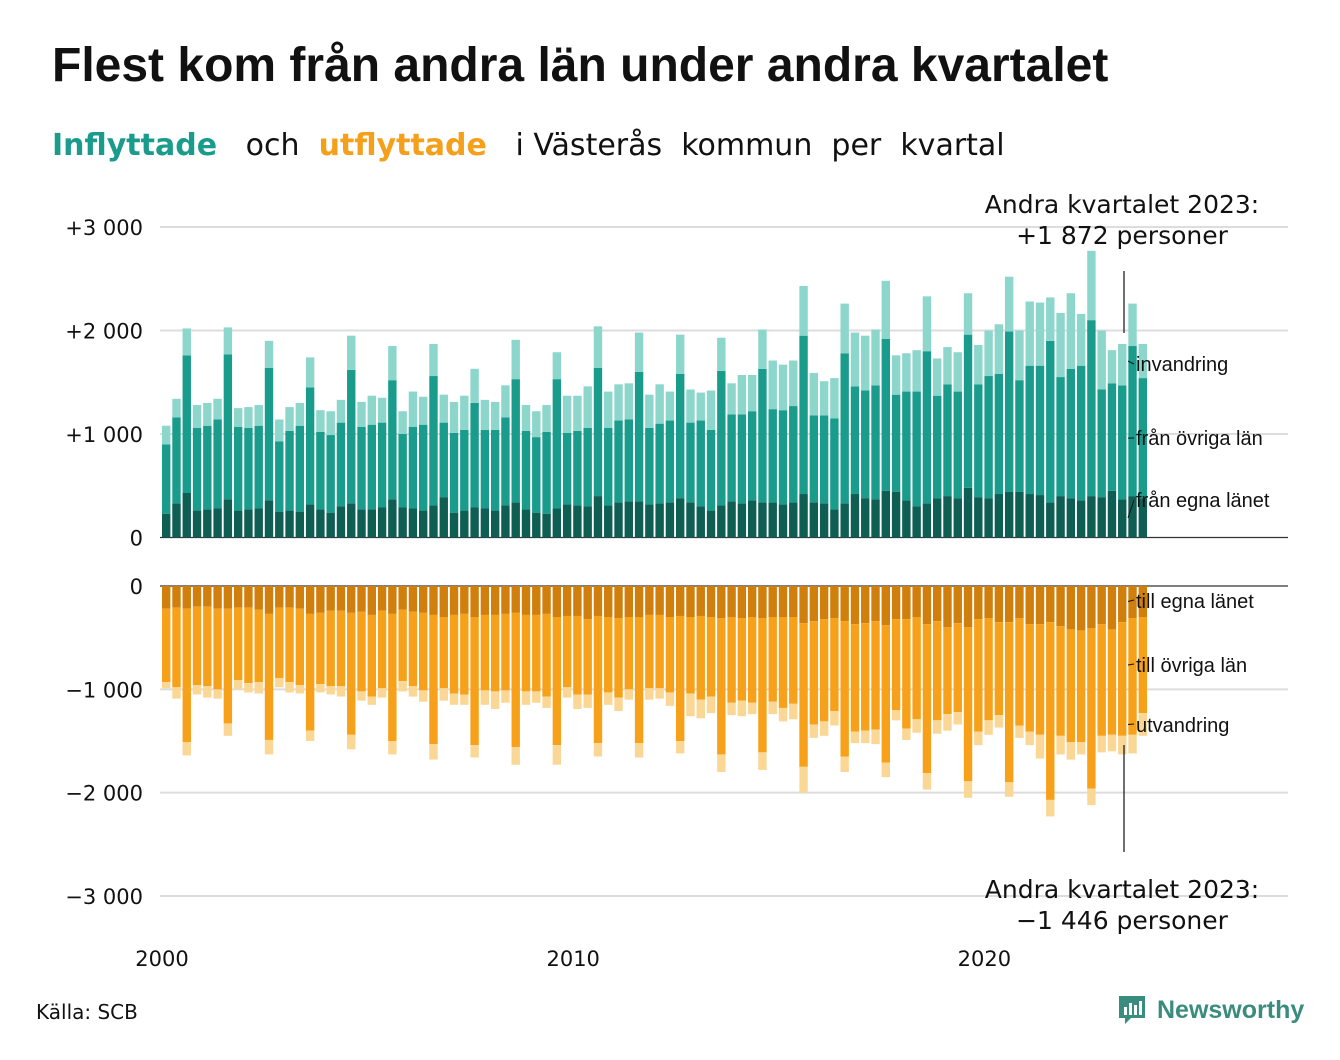  I want to click on x-tick-label: 2020, so click(984, 959).